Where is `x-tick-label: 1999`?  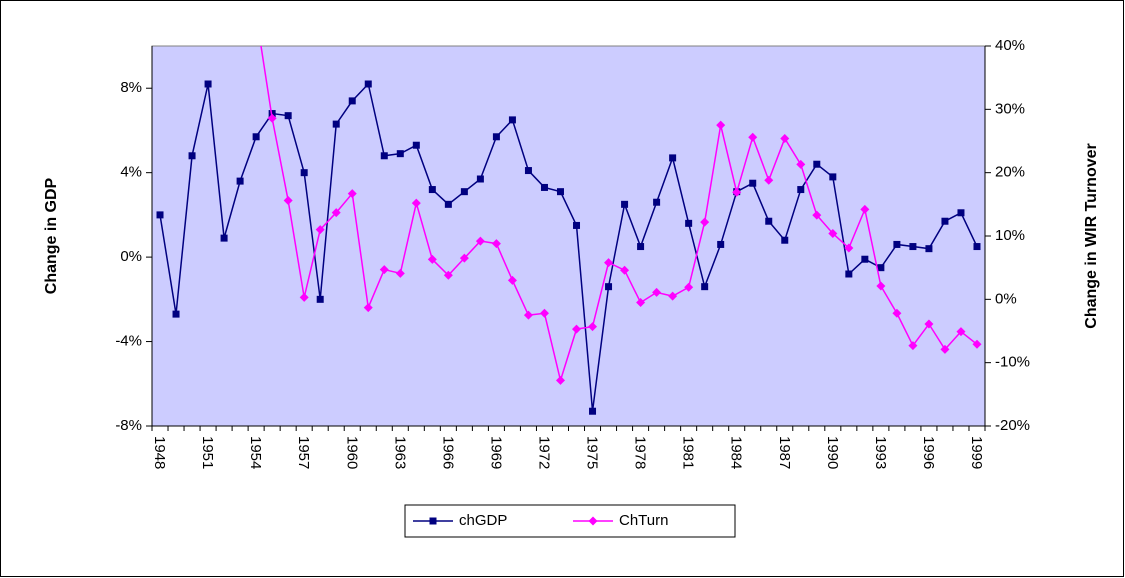 x-tick-label: 1999 is located at coordinates (976, 452).